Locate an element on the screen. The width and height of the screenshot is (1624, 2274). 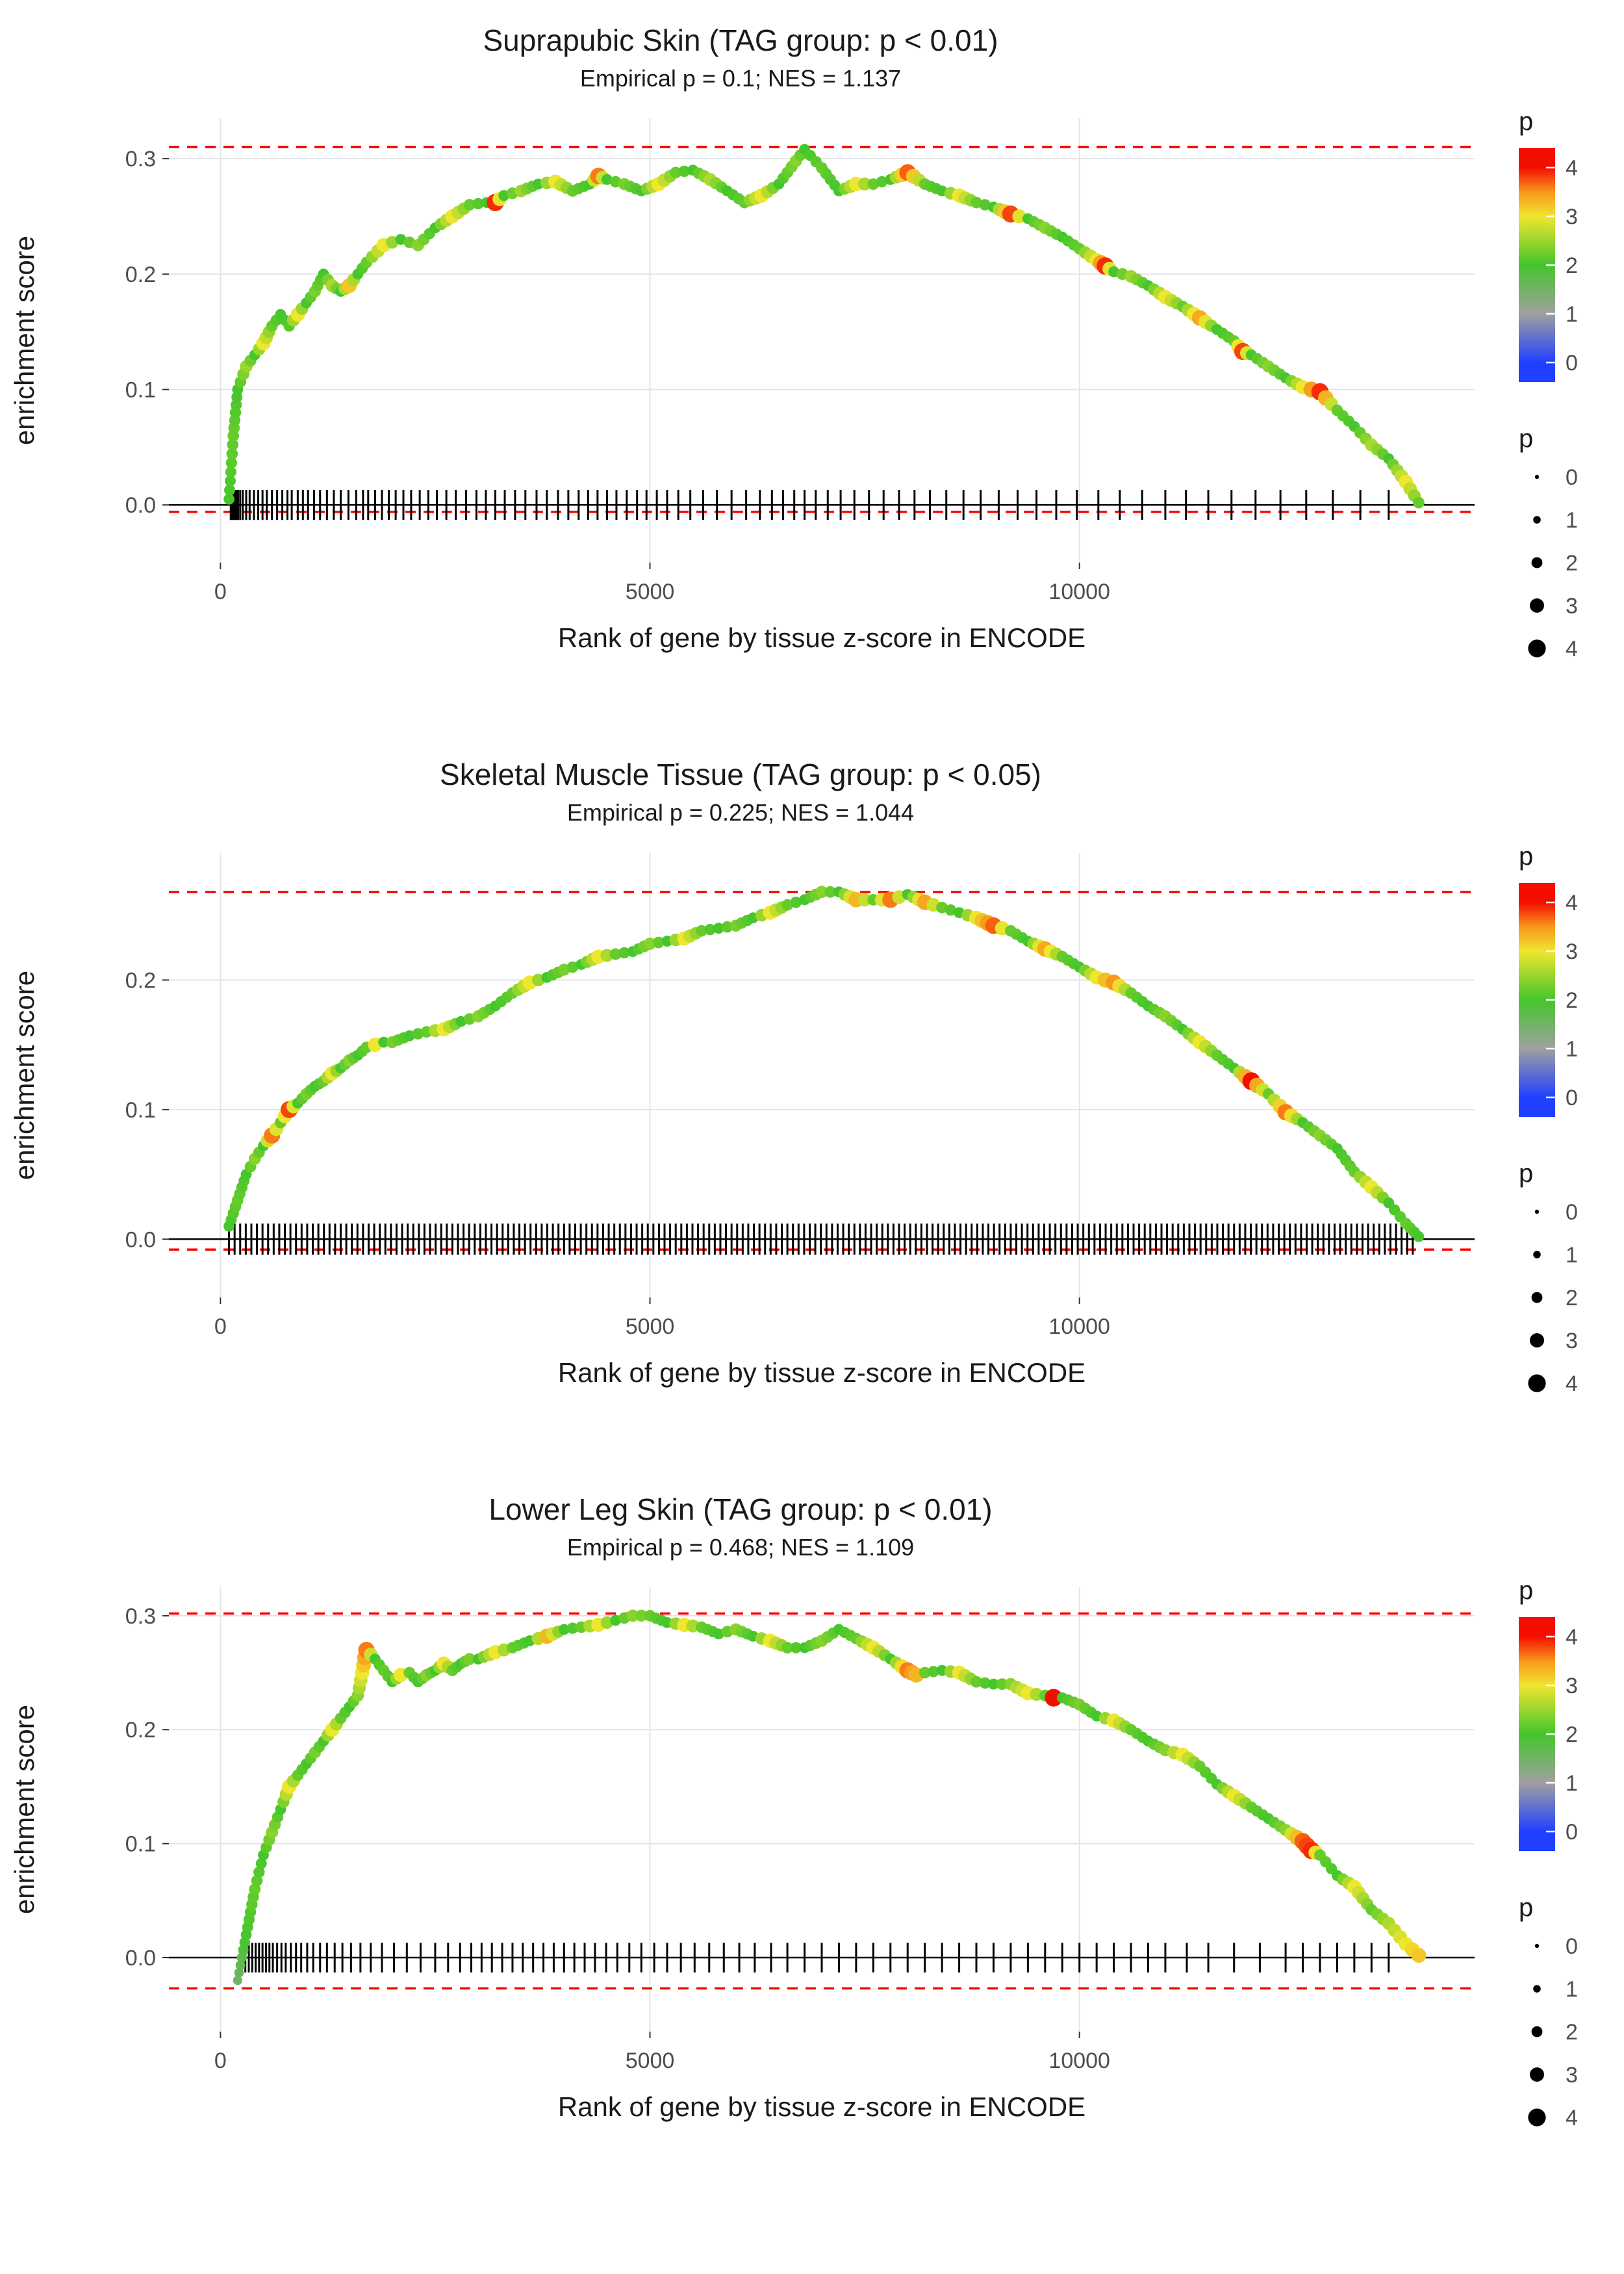
chart-subtitle: Empirical p = 0.468; NES = 1.109 is located at coordinates (740, 1547).